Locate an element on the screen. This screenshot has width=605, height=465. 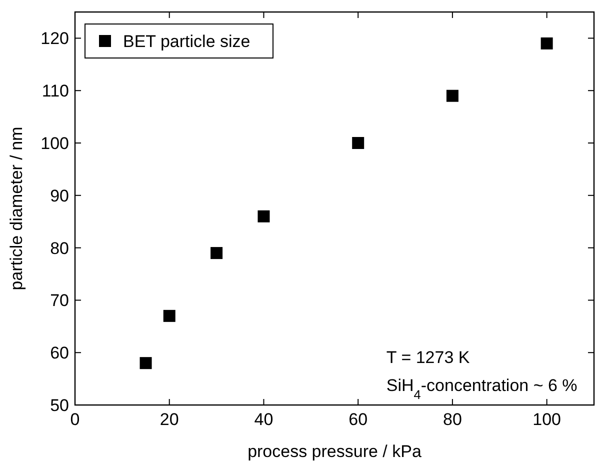
x-tick-label: 40 is located at coordinates (264, 419).